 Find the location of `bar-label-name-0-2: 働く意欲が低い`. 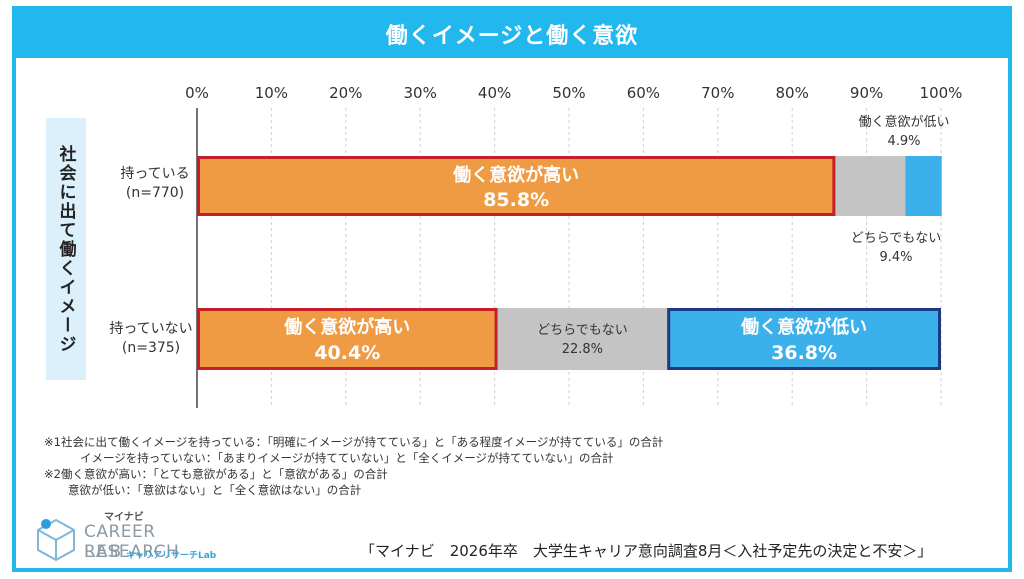

bar-label-name-0-2: 働く意欲が低い is located at coordinates (903, 122).